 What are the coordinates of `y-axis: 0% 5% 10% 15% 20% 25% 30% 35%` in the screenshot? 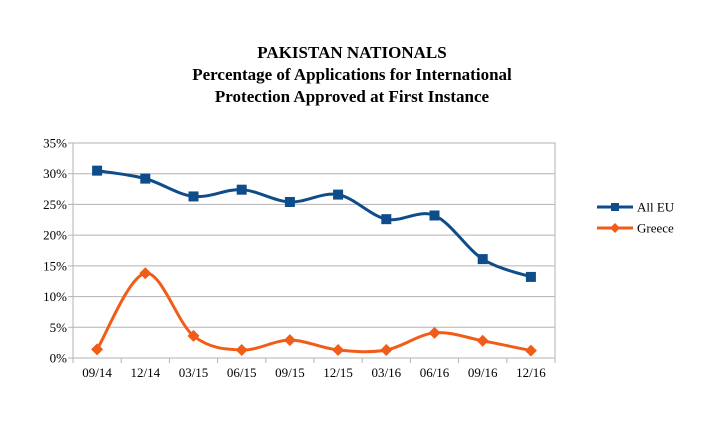 It's located at (58, 251).